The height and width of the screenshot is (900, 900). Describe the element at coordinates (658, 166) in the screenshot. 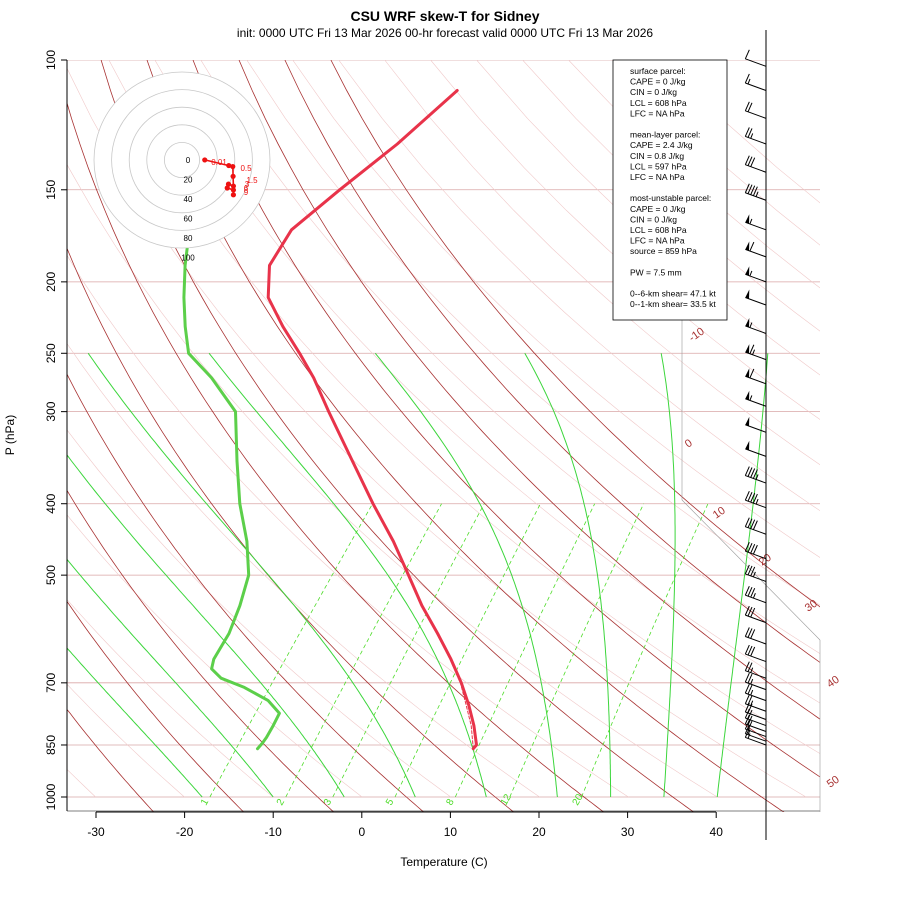

I see `info-box-line: LCL = 597 hPa` at that location.